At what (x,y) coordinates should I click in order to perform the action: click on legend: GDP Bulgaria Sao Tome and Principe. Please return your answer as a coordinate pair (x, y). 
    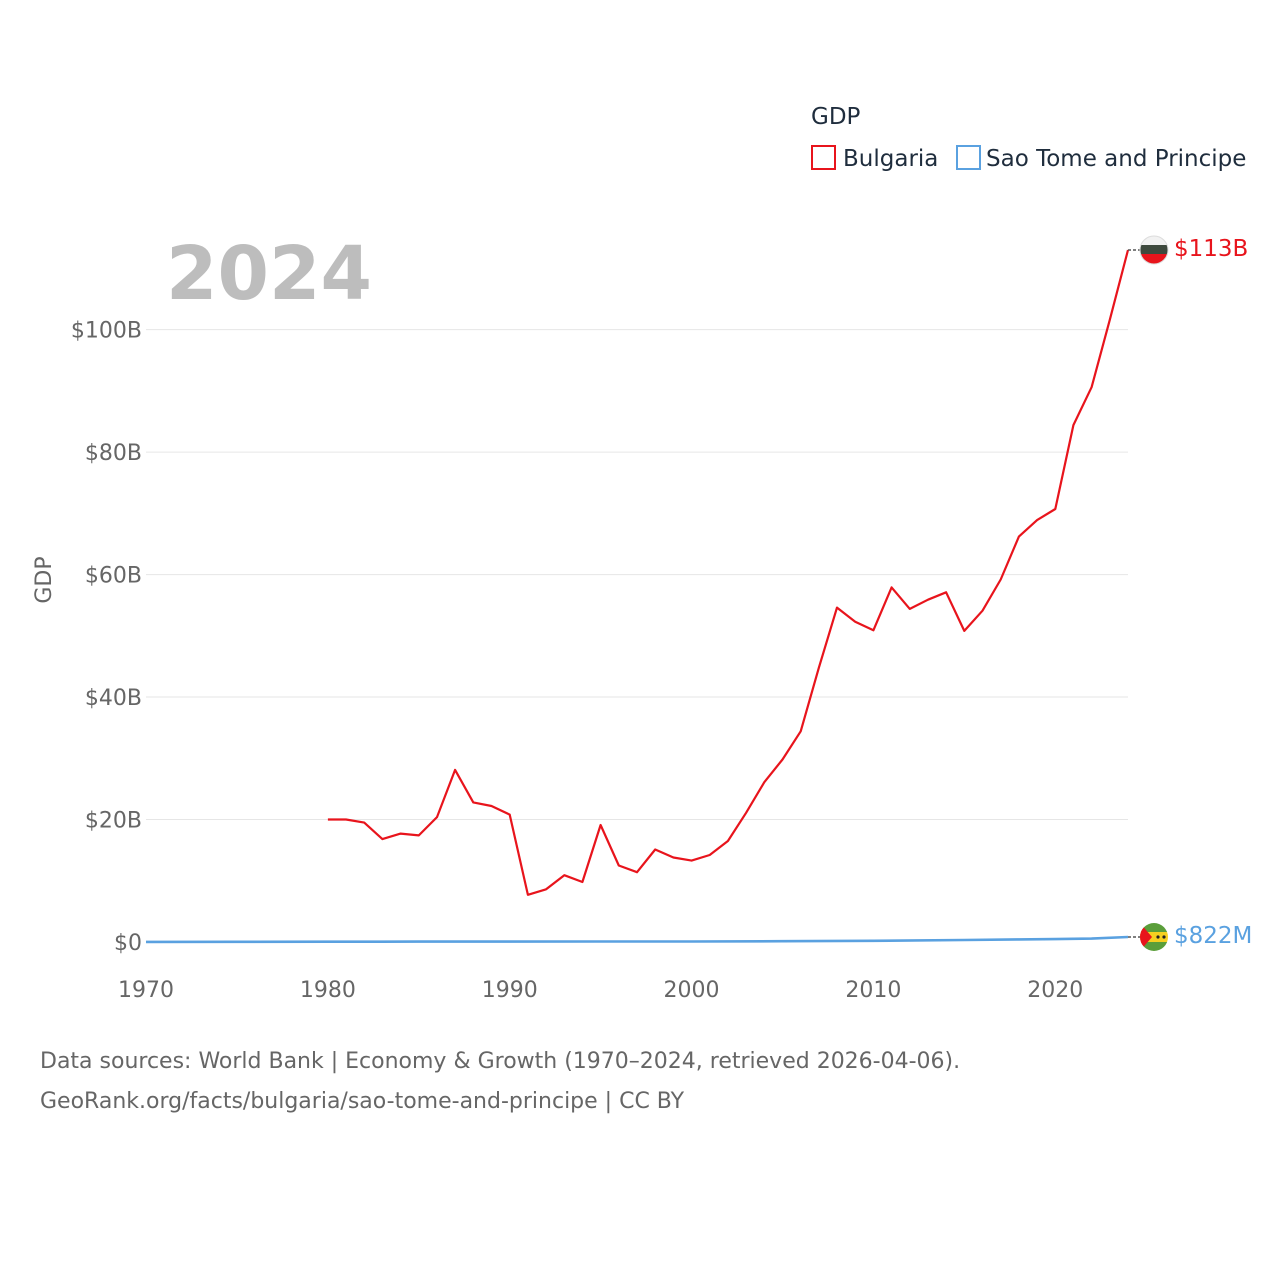
    Looking at the image, I should click on (1028, 138).